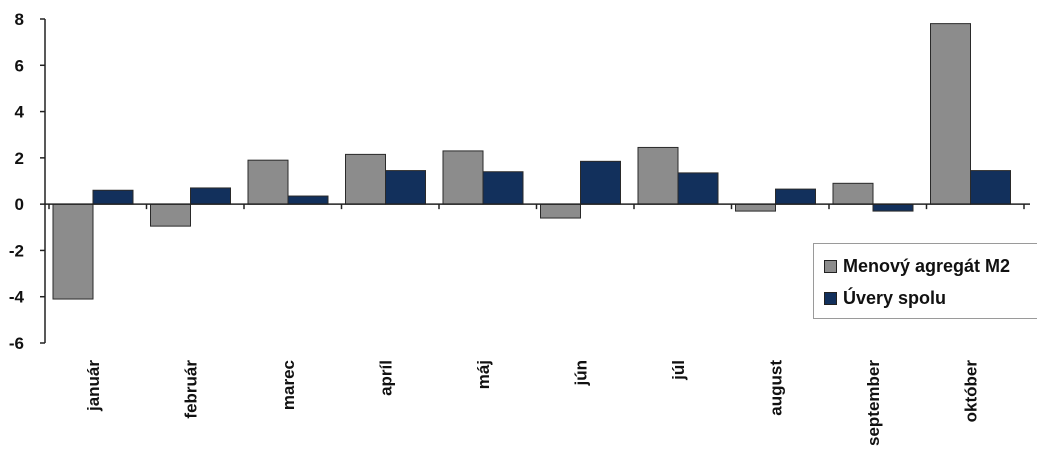 This screenshot has width=1037, height=470. I want to click on y-tick-label: 0, so click(19, 204).